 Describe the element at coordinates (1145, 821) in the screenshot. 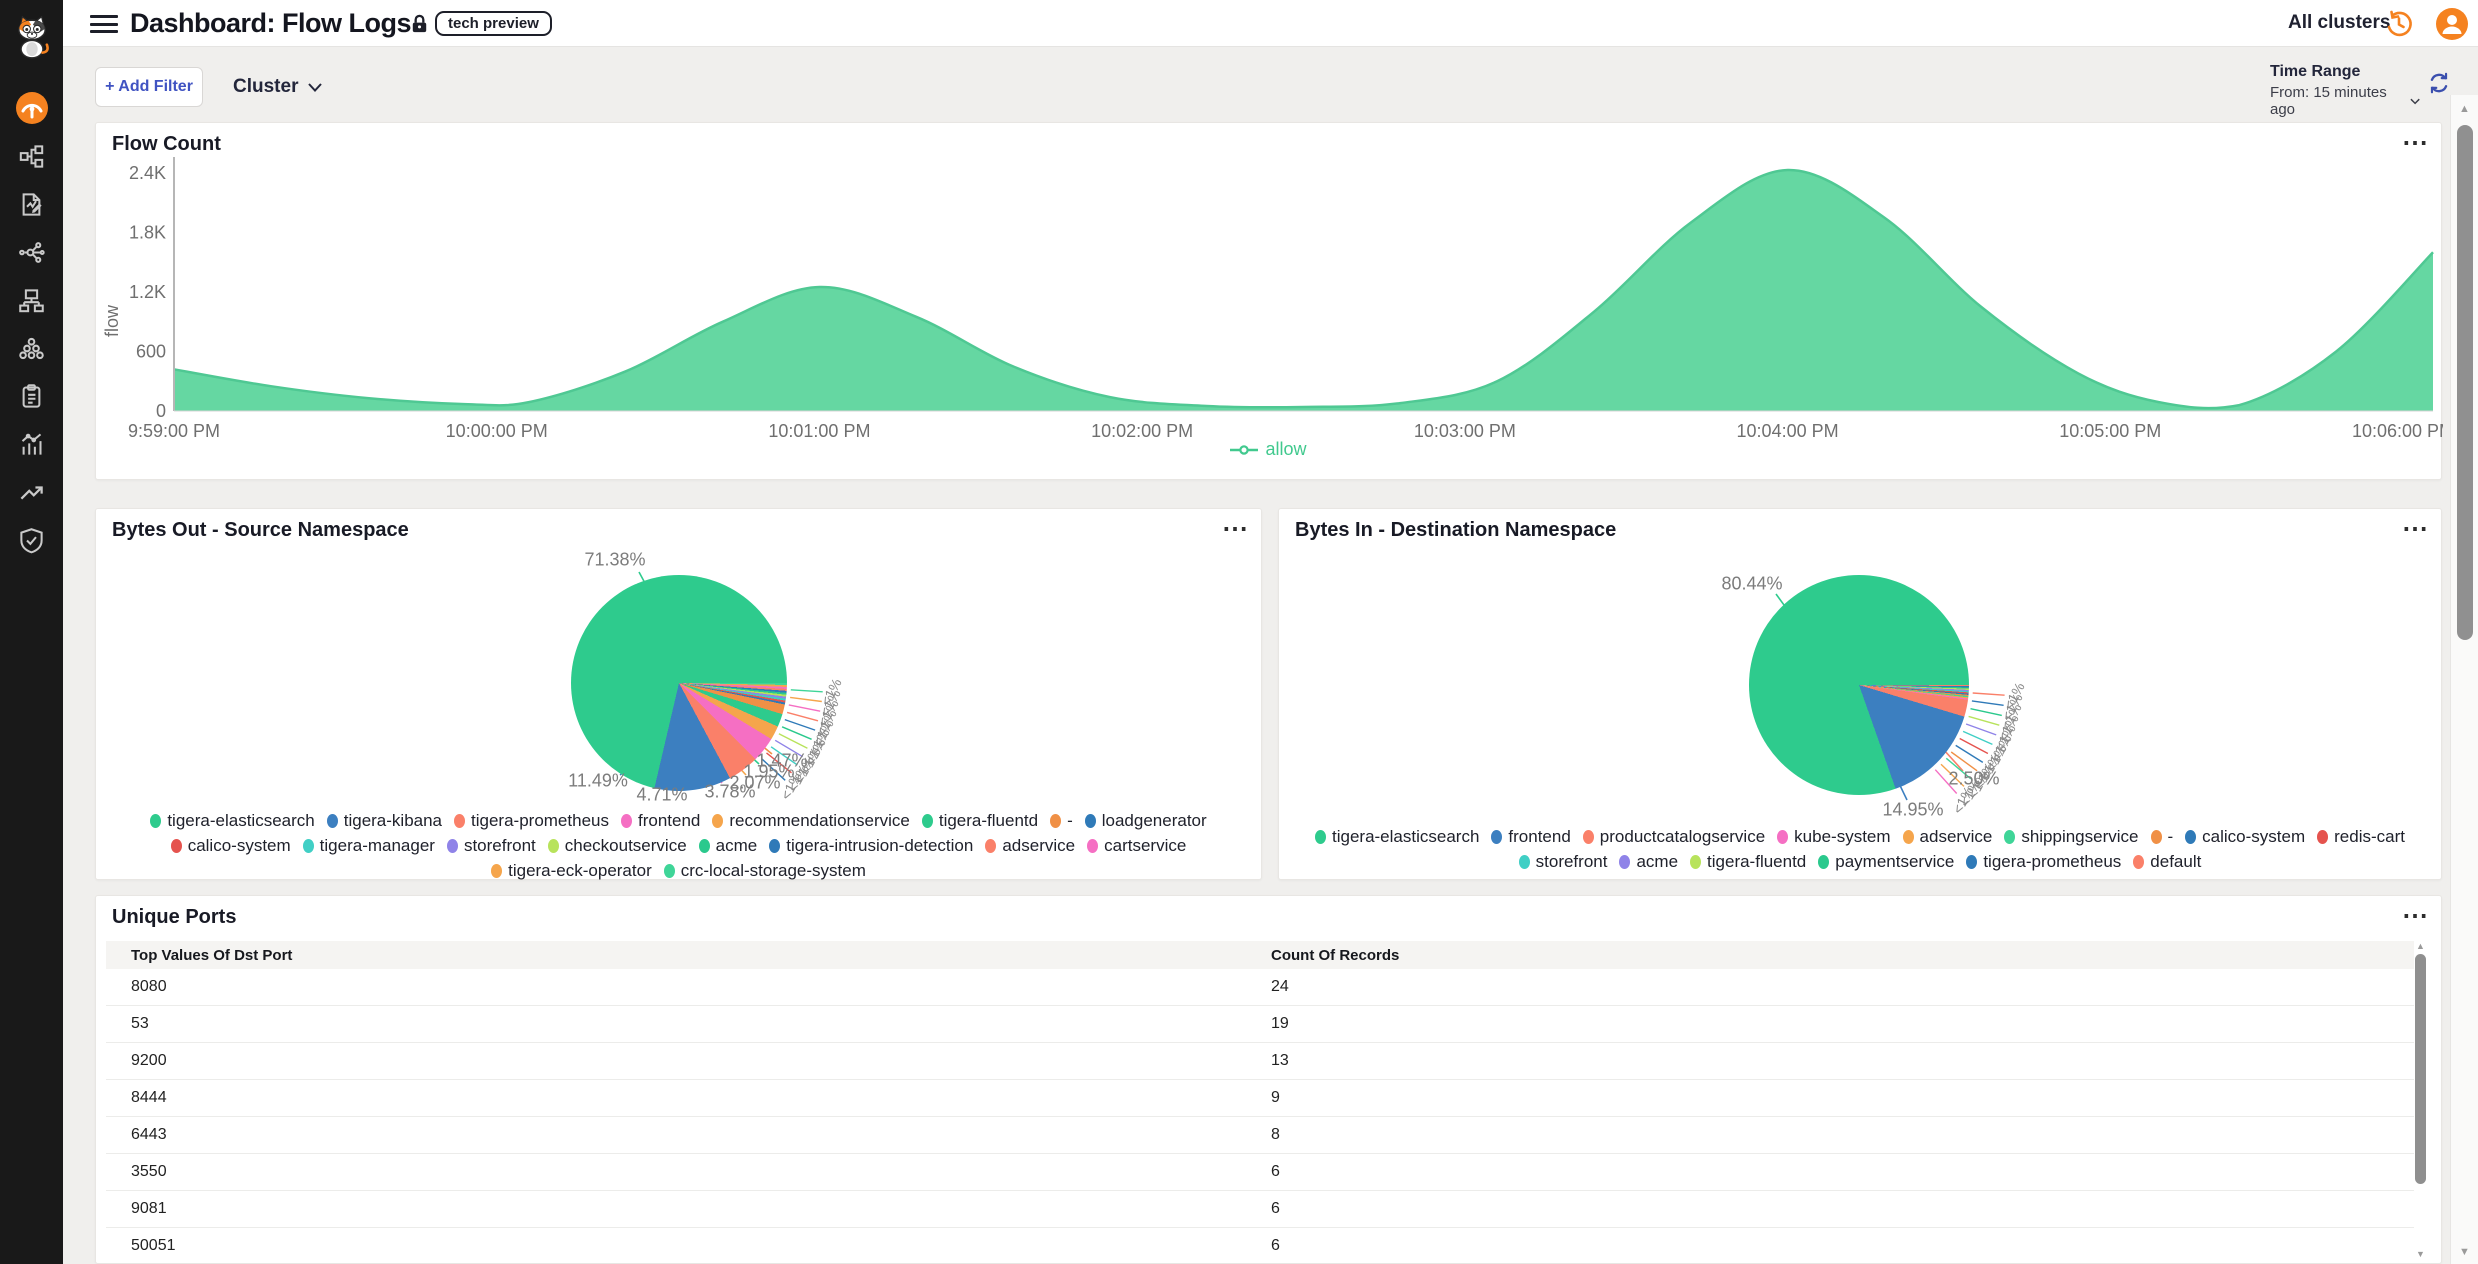

I see `legend-item: loadgenerator` at that location.